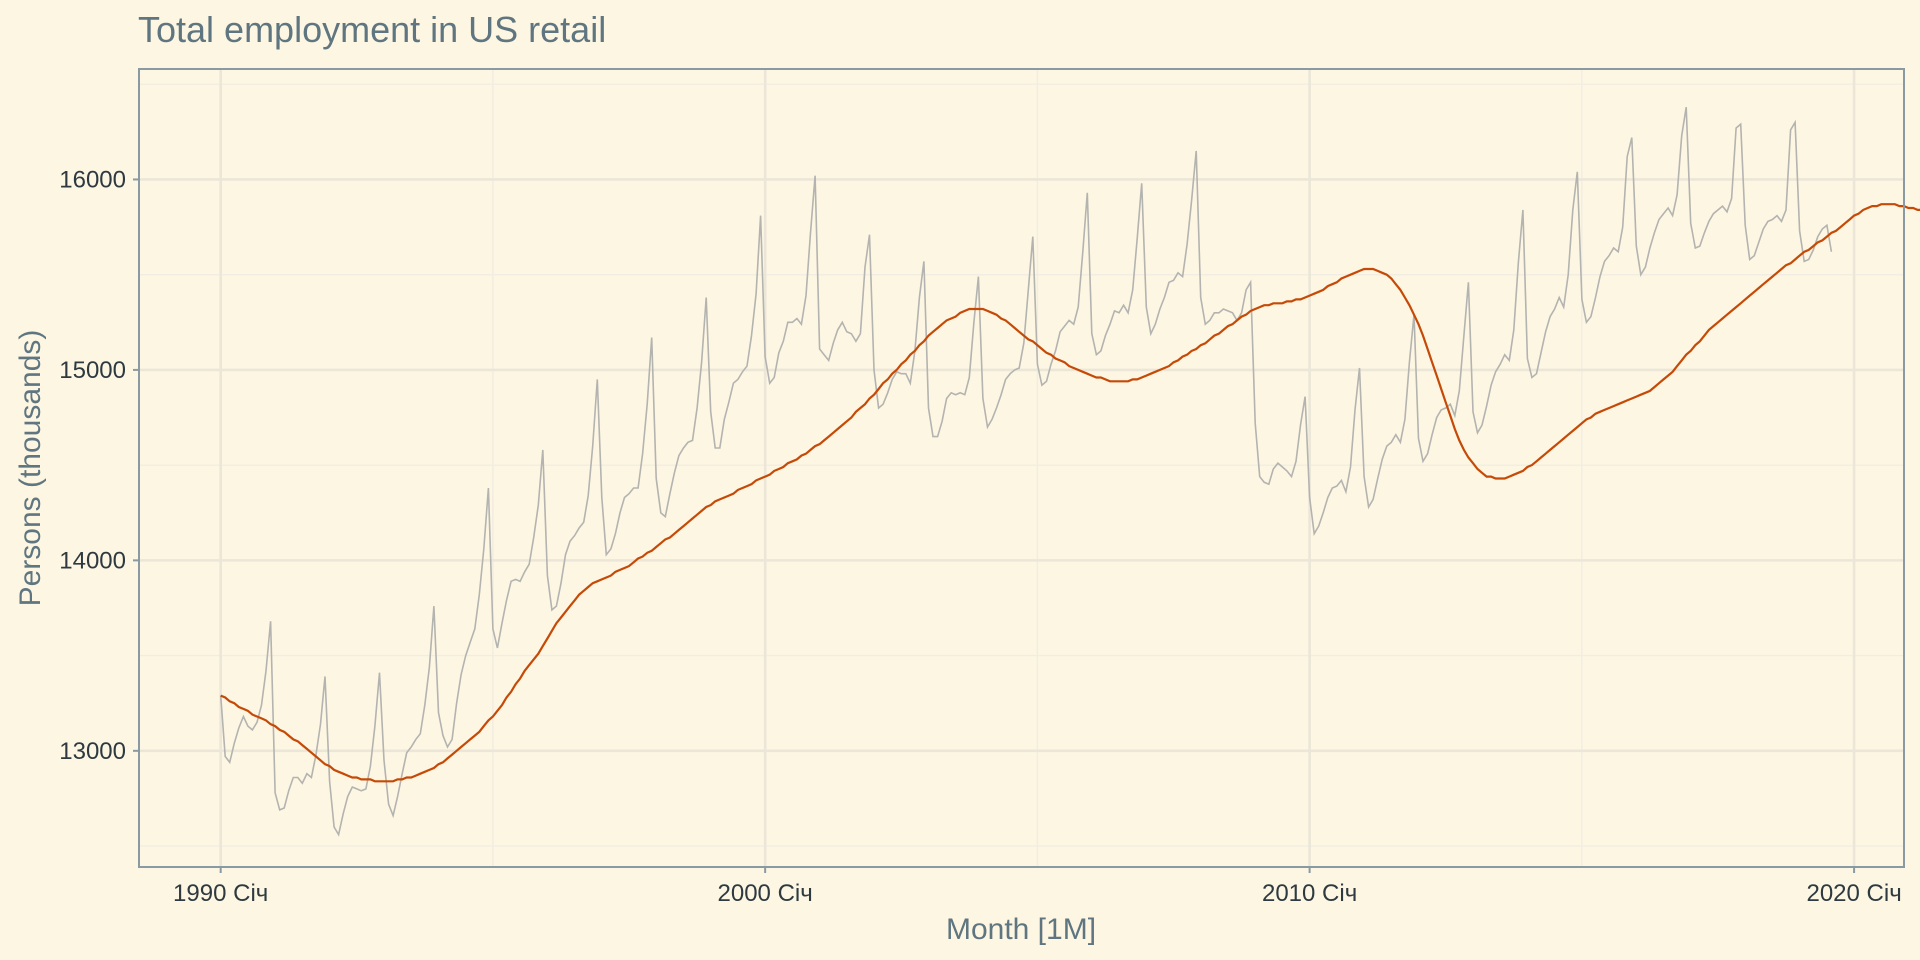 The width and height of the screenshot is (1920, 960). I want to click on y-tick-label: 14000, so click(92, 560).